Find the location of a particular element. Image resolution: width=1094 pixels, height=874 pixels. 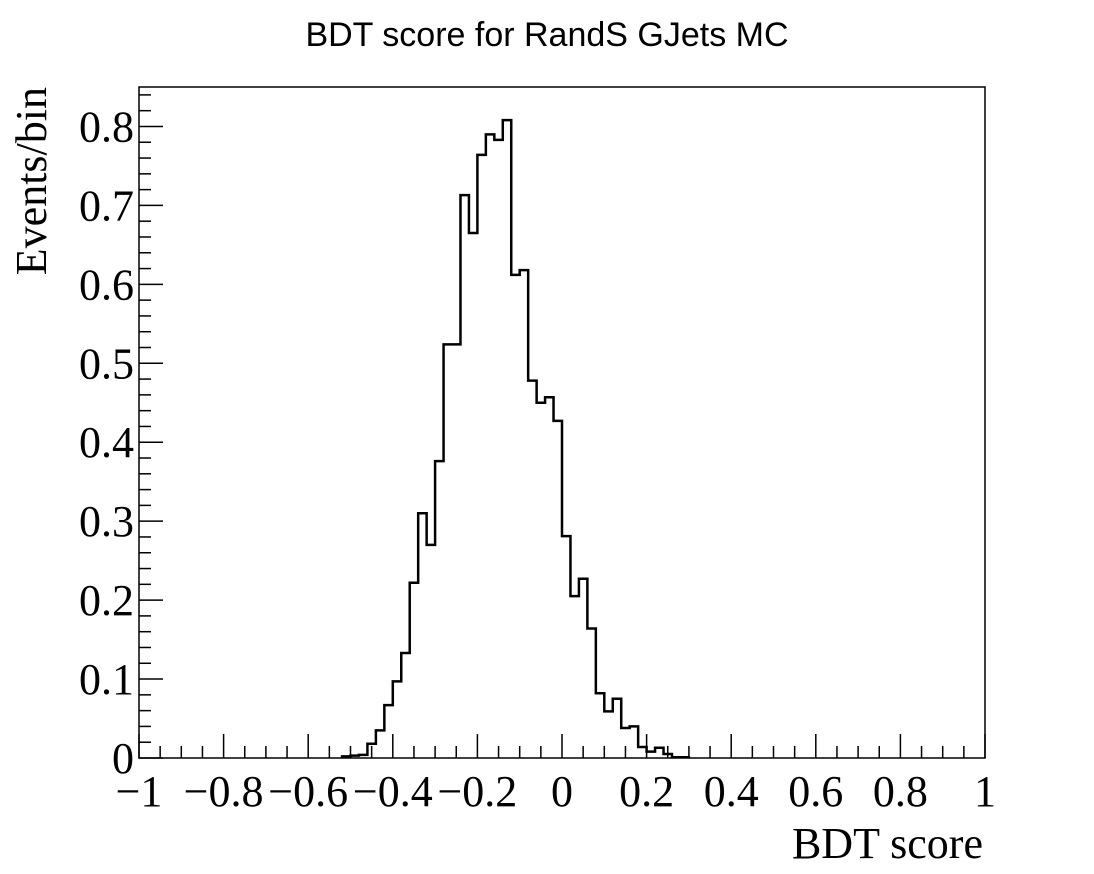

y-tick-label: 0.4 is located at coordinates (106, 442).